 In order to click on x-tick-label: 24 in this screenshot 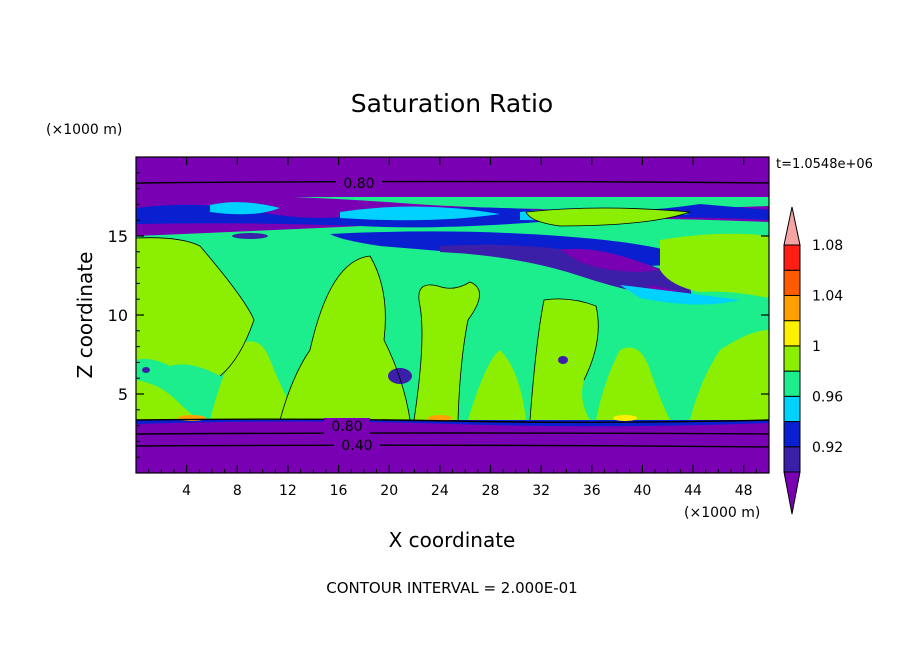, I will do `click(440, 491)`.